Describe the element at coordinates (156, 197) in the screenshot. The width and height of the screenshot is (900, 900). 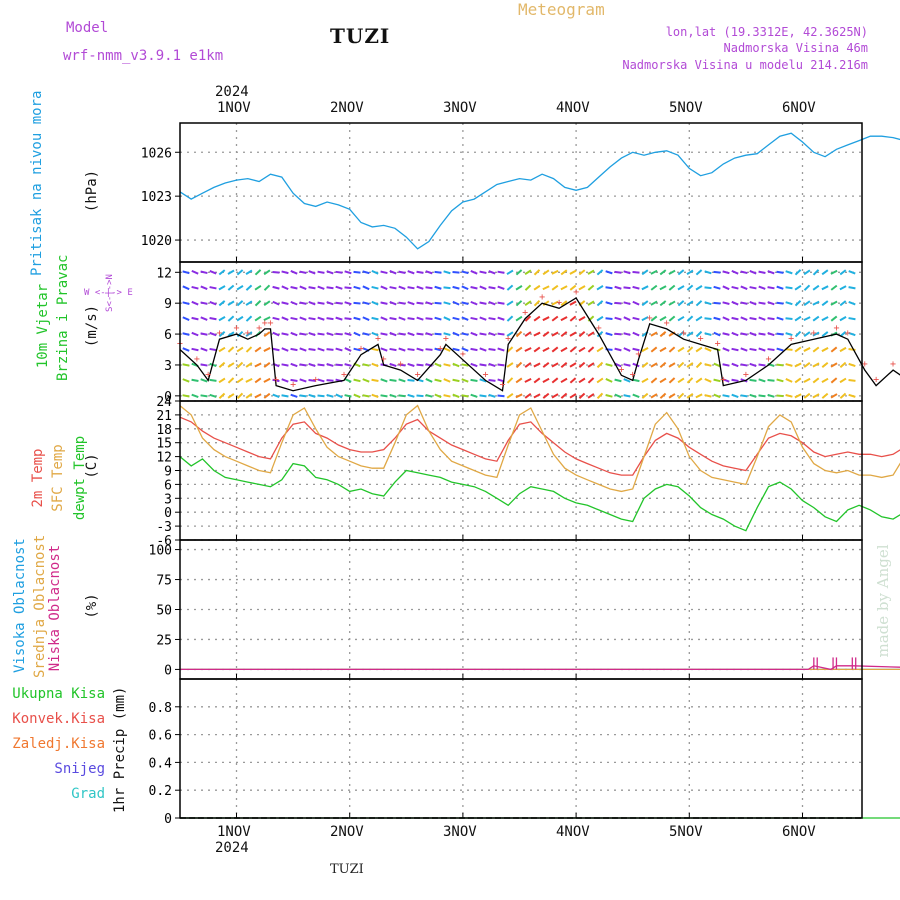
I see `y-tick-label: 1023` at that location.